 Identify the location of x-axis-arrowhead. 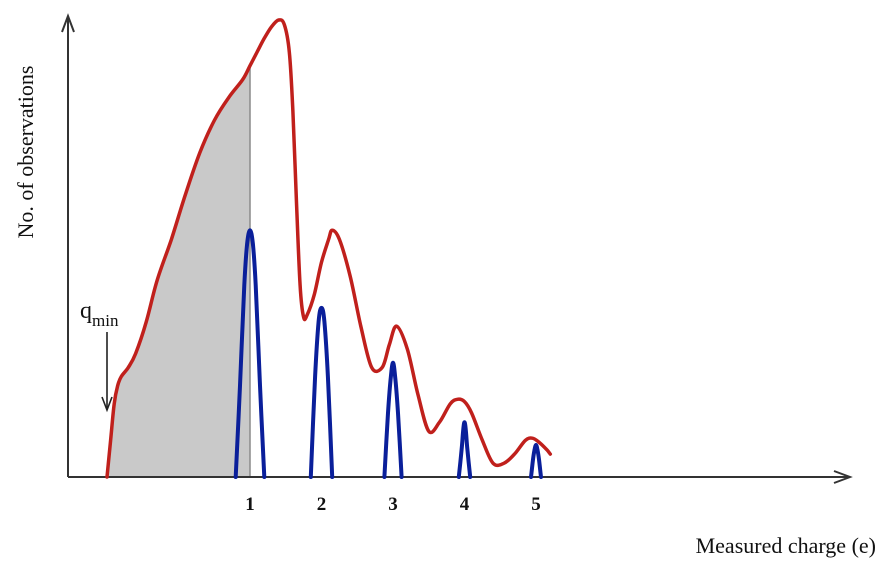
(843, 477).